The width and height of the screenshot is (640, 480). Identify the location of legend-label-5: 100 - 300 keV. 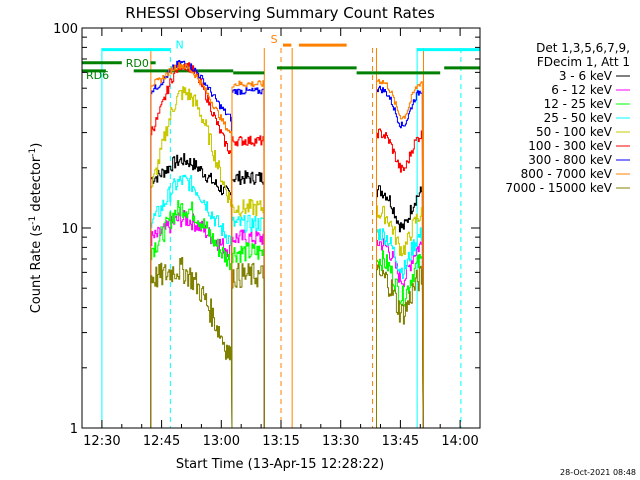
(570, 146).